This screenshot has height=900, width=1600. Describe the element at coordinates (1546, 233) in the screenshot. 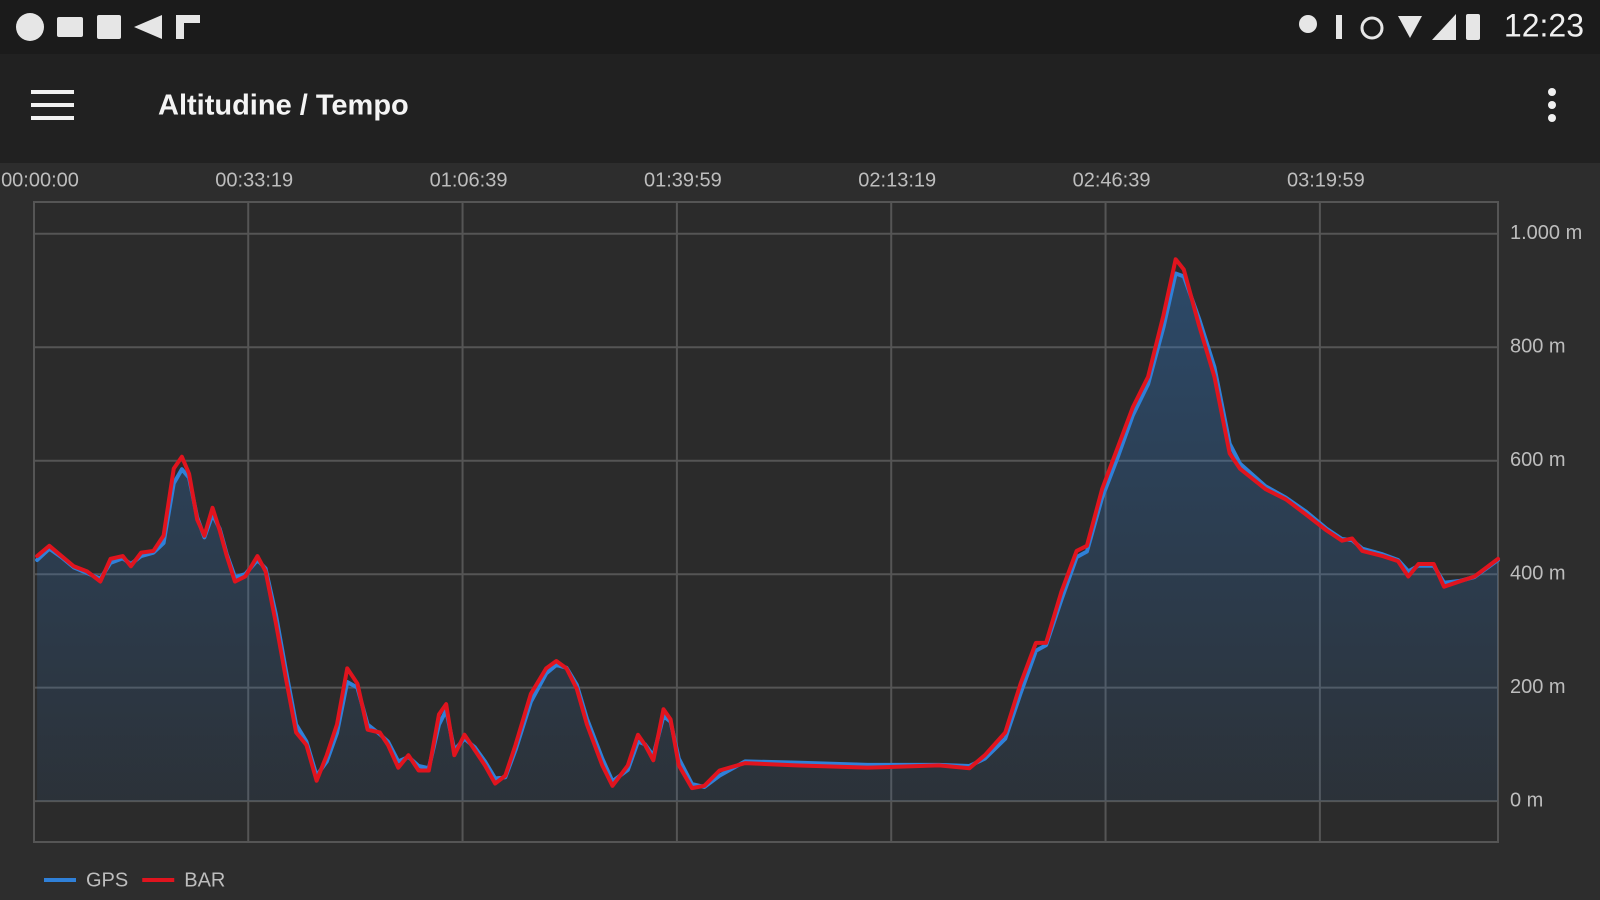

I see `y-tick-label: 1.000 m` at that location.